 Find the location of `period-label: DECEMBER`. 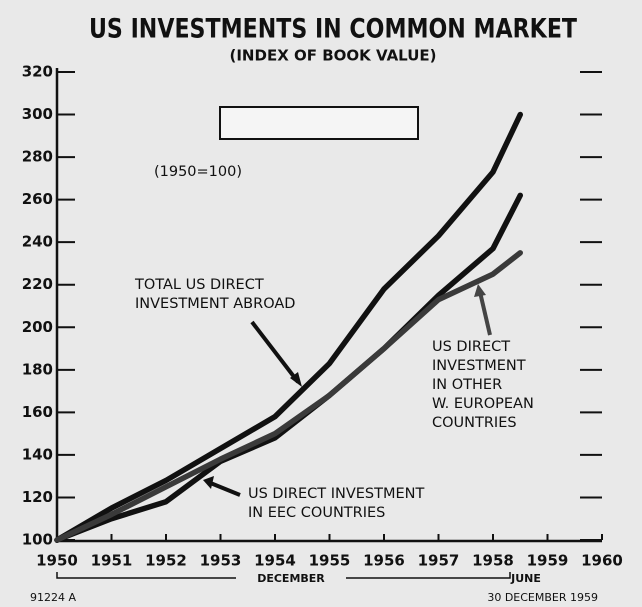

period-label: DECEMBER is located at coordinates (291, 578).